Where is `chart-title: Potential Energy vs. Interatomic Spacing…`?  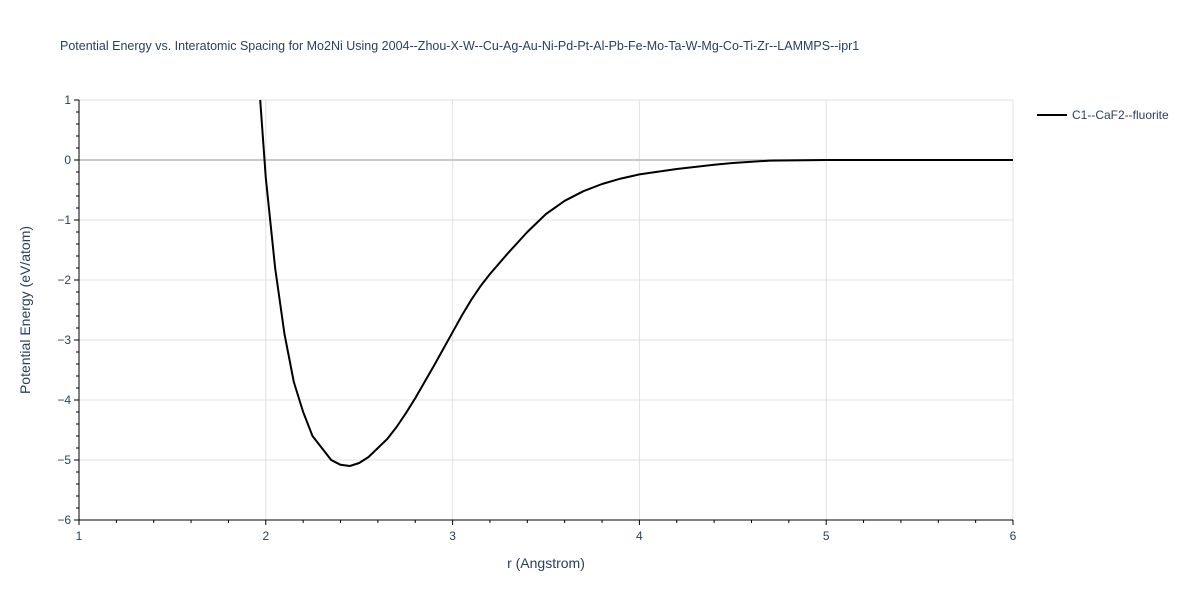
chart-title: Potential Energy vs. Interatomic Spacing… is located at coordinates (459, 46).